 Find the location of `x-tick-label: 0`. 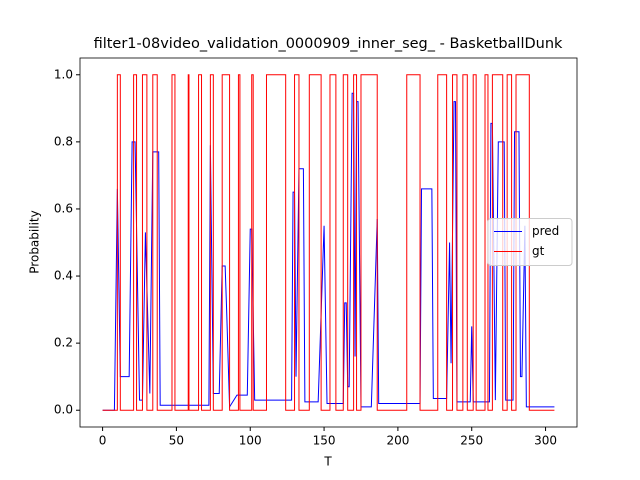

x-tick-label: 0 is located at coordinates (103, 441).